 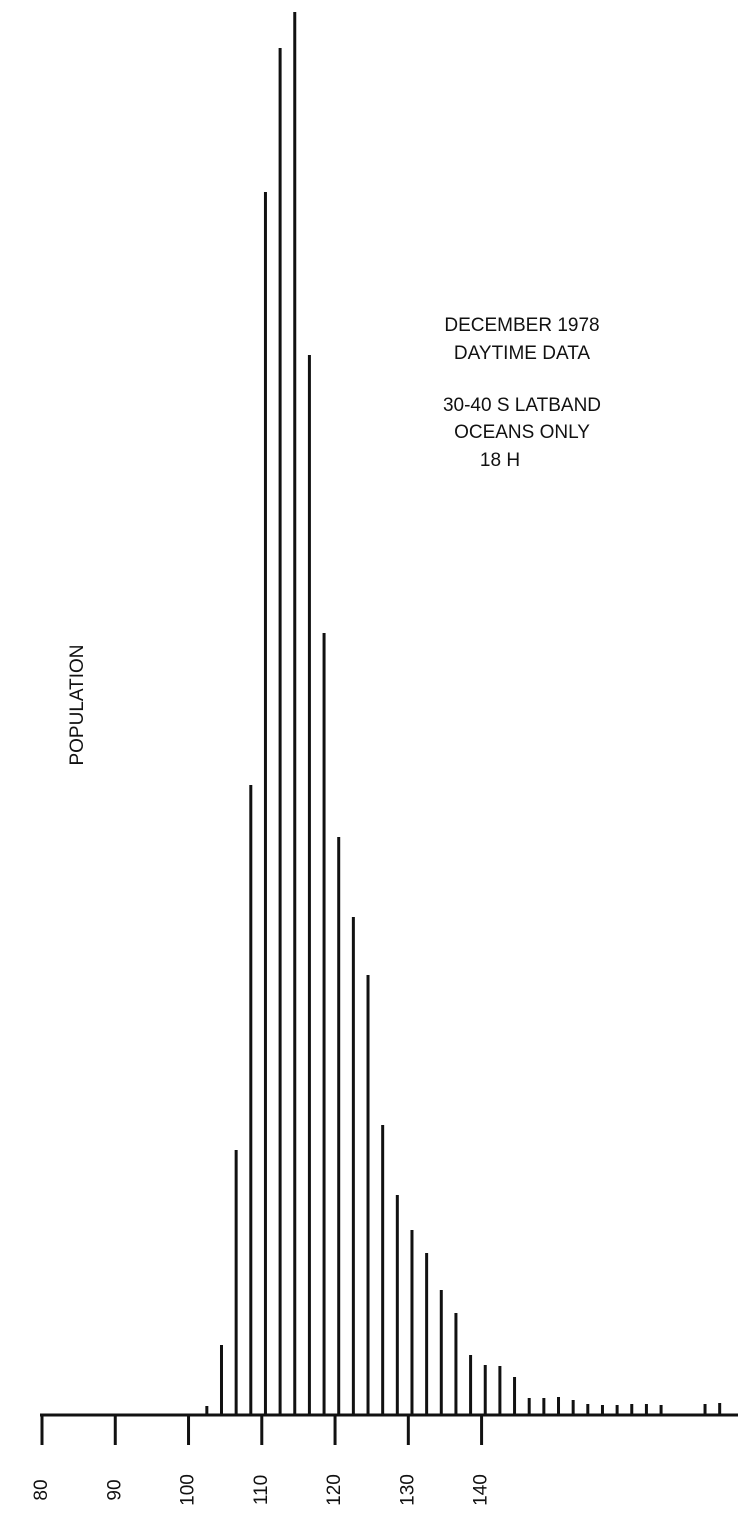 I want to click on x-tick-label: 90, so click(x=114, y=1489).